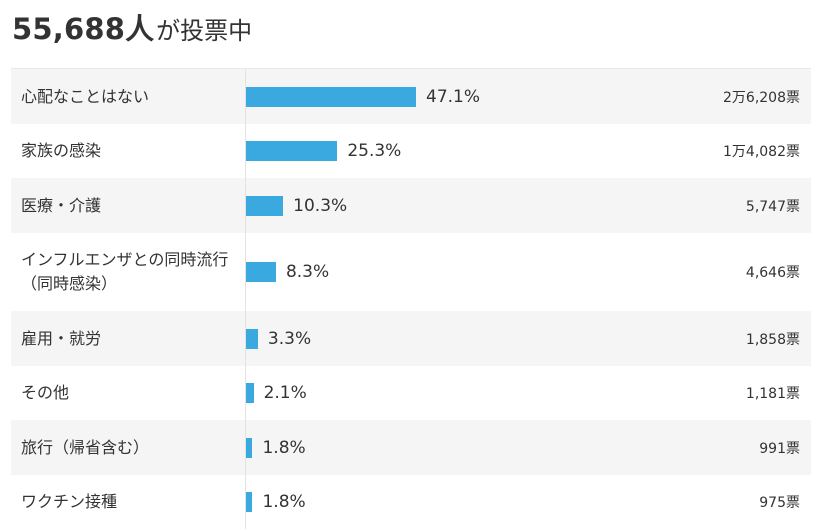 This screenshot has width=826, height=529. I want to click on bar-area: 8.3%, so click(483, 272).